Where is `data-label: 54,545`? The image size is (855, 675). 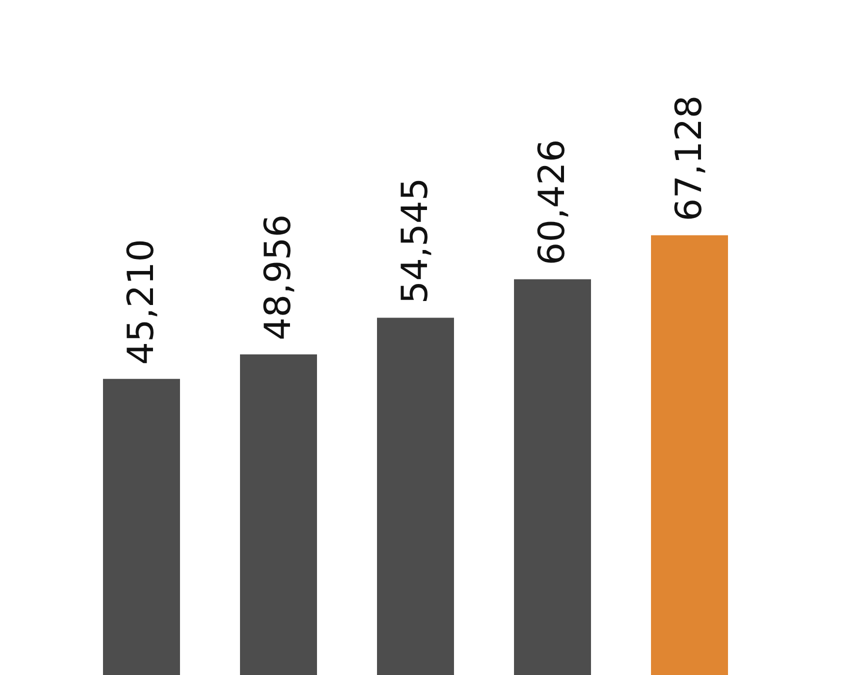
data-label: 54,545 is located at coordinates (415, 241).